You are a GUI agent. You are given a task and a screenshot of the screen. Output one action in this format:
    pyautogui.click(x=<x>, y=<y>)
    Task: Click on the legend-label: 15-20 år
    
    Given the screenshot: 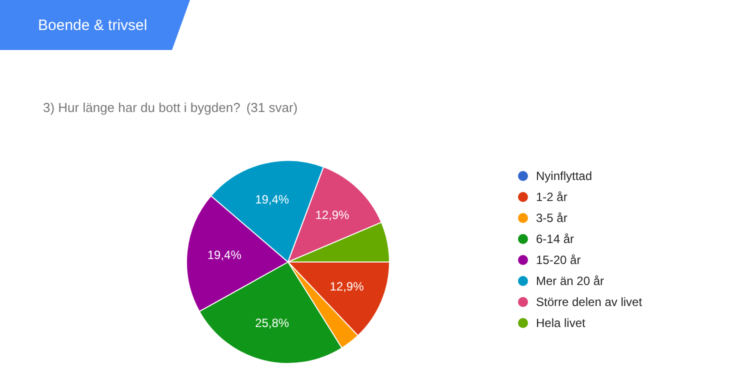 What is the action you would take?
    pyautogui.click(x=558, y=259)
    